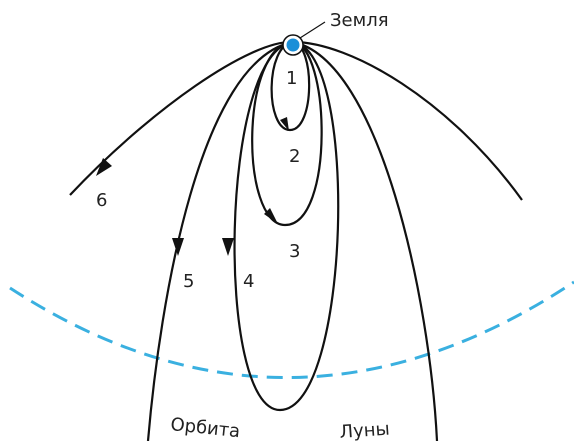 The width and height of the screenshot is (574, 441). Describe the element at coordinates (294, 156) in the screenshot. I see `trajectory-label: 2` at that location.